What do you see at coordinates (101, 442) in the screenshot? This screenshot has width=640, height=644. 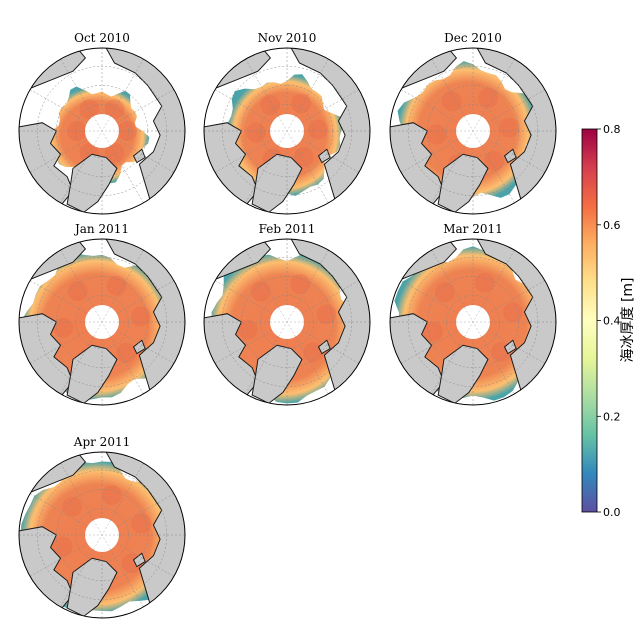 I see `panel-title: Apr 2011` at bounding box center [101, 442].